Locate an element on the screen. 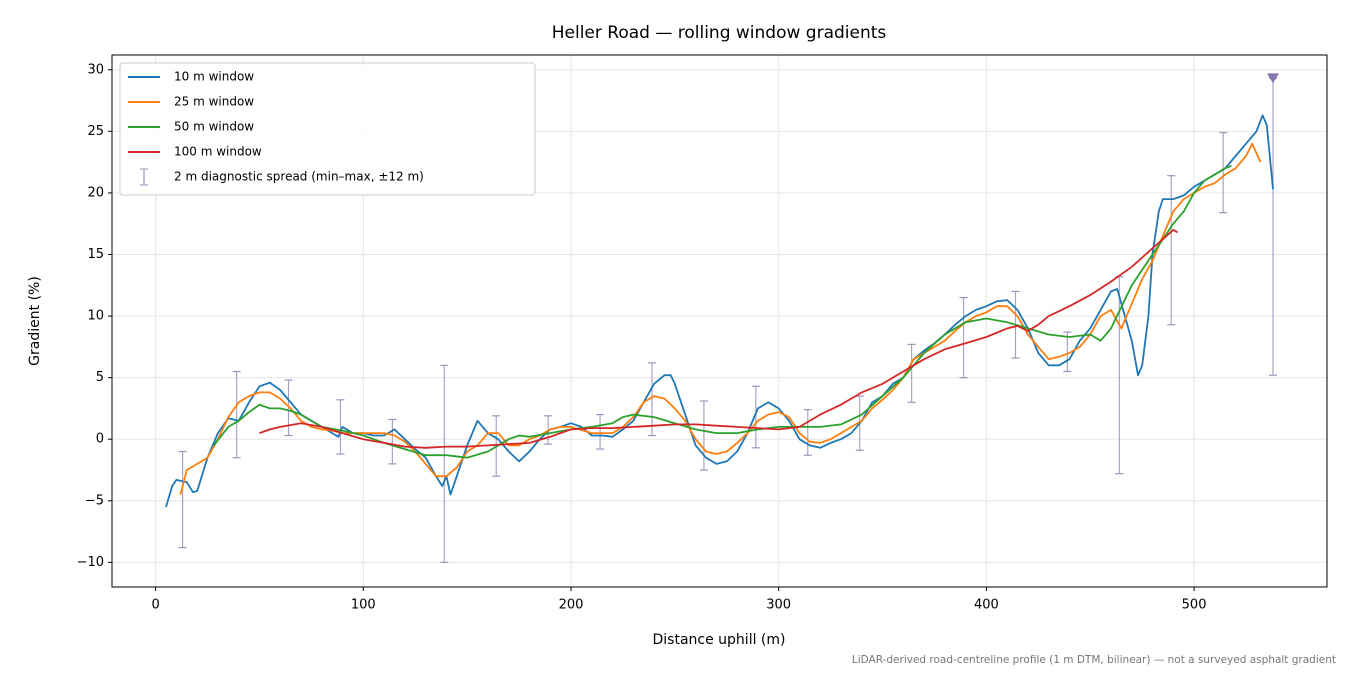  x-tick-label: 200 is located at coordinates (571, 605).